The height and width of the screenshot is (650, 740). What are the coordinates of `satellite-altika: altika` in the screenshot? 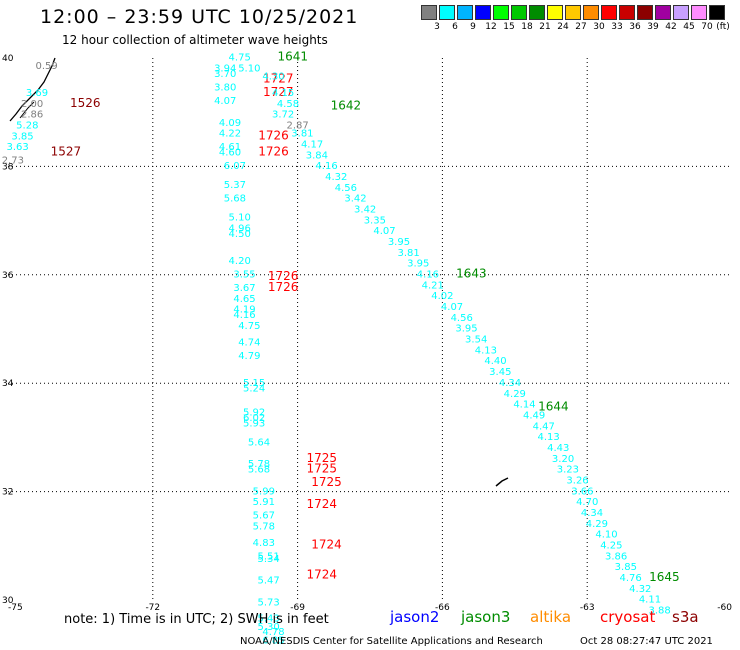 It's located at (551, 617).